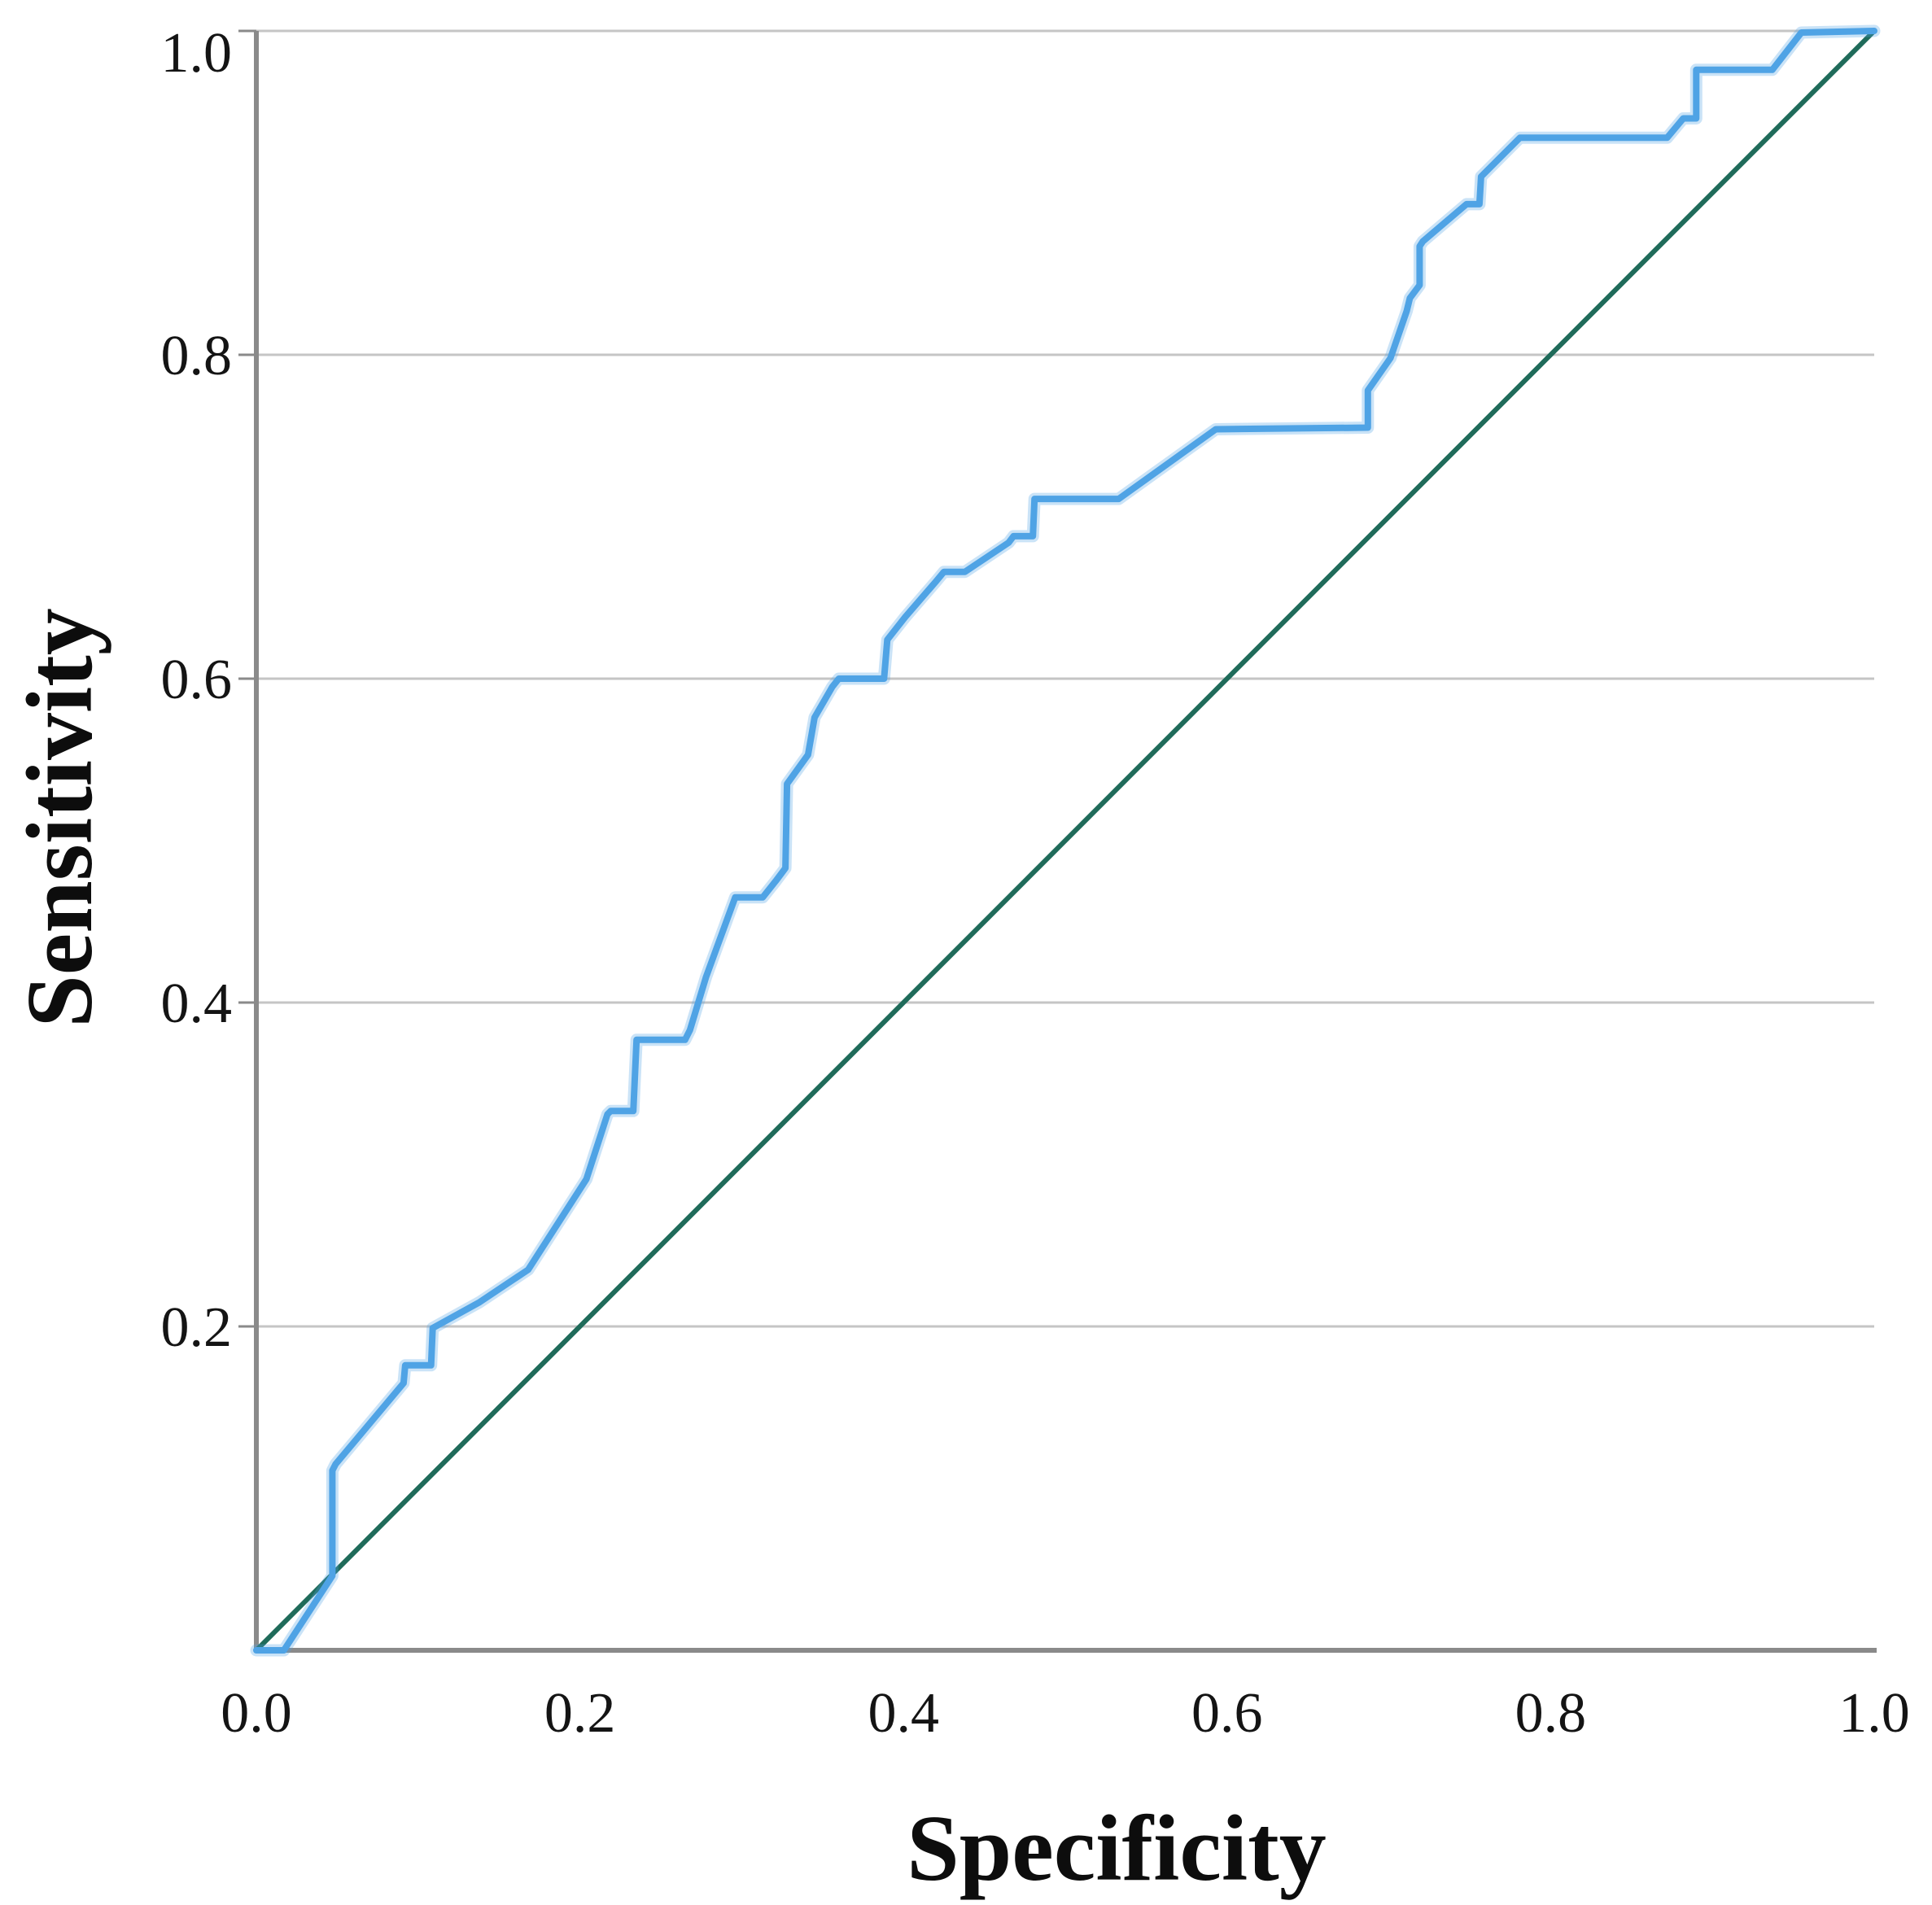 The image size is (1932, 1905). Describe the element at coordinates (197, 1327) in the screenshot. I see `y-tick-label: 0.2` at that location.